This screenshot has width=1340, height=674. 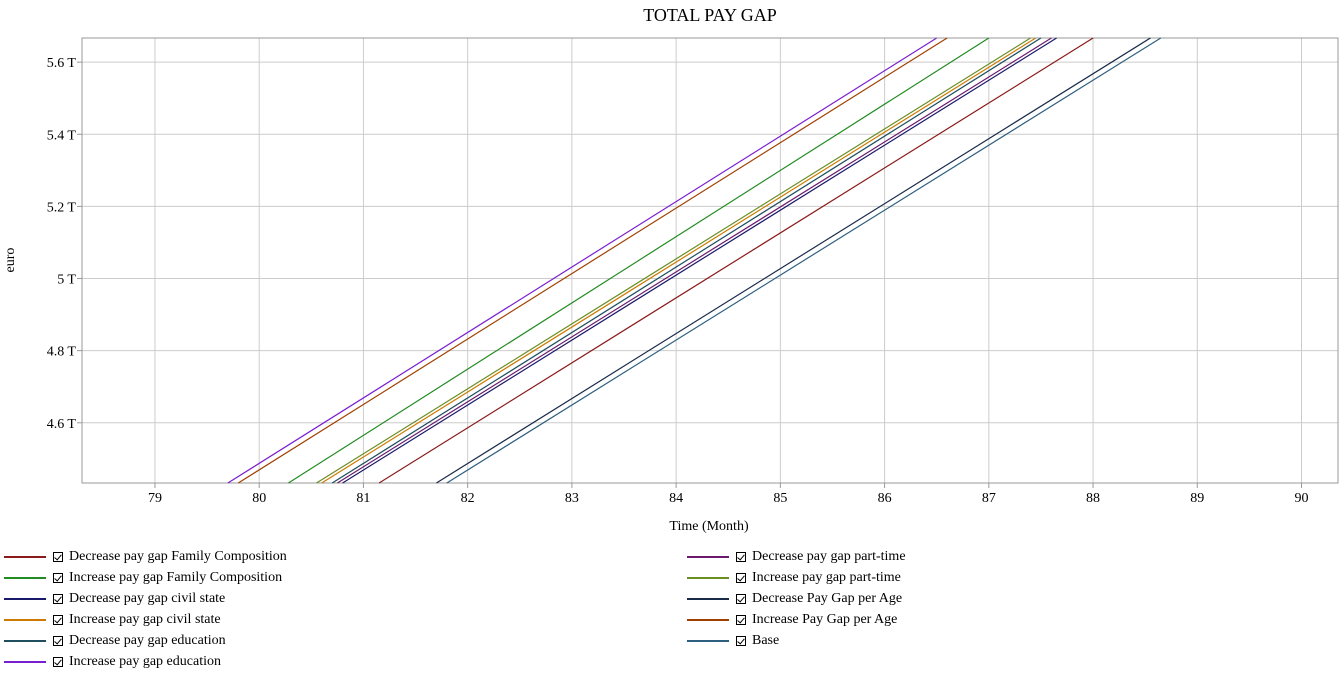 What do you see at coordinates (780, 498) in the screenshot?
I see `x-tick-label: 85` at bounding box center [780, 498].